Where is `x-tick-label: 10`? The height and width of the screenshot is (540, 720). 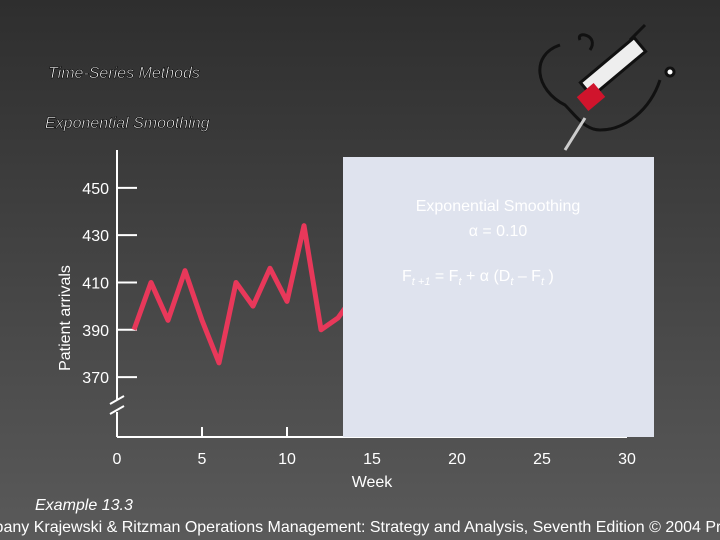 x-tick-label: 10 is located at coordinates (287, 459).